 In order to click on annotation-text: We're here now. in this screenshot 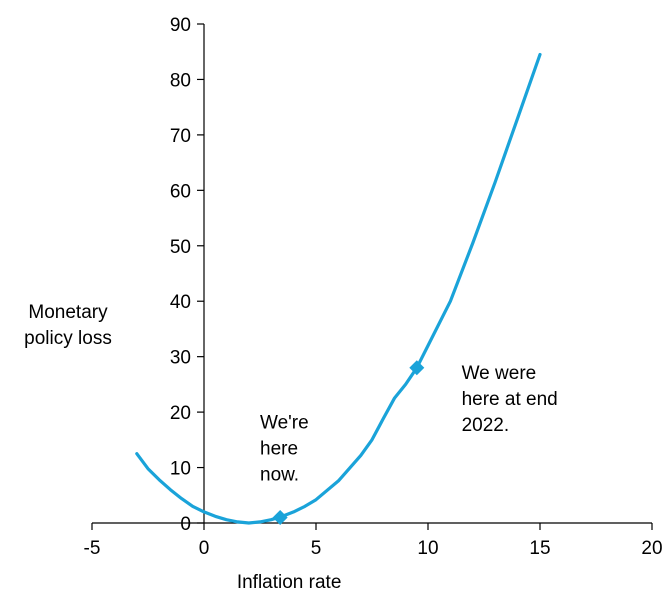, I will do `click(284, 449)`.